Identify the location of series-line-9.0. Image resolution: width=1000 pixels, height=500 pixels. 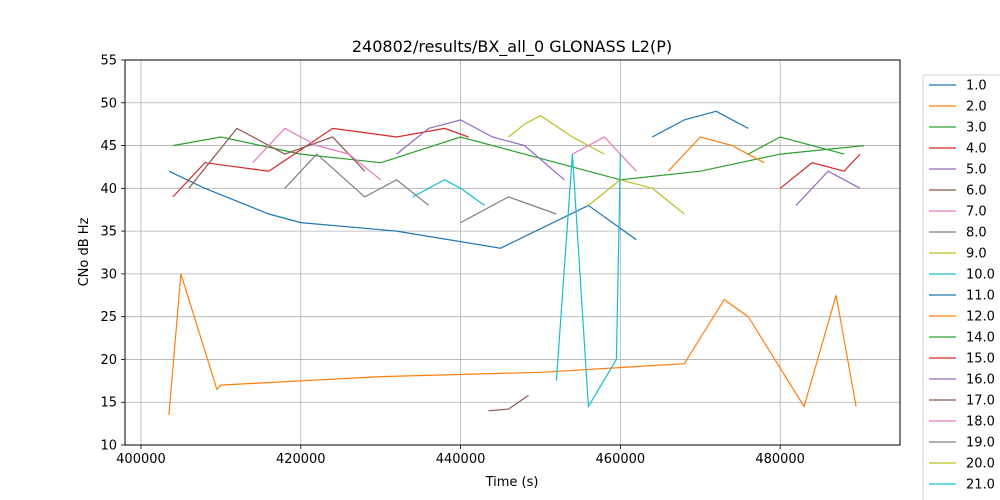
(556, 134).